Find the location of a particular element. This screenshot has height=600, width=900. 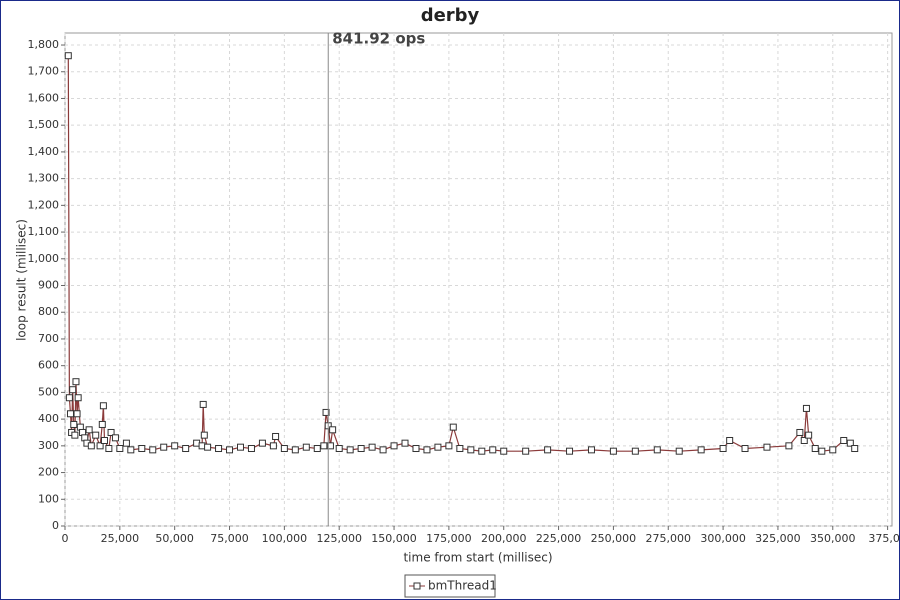

y-axis-label: loop result (millisec) is located at coordinates (22, 280).